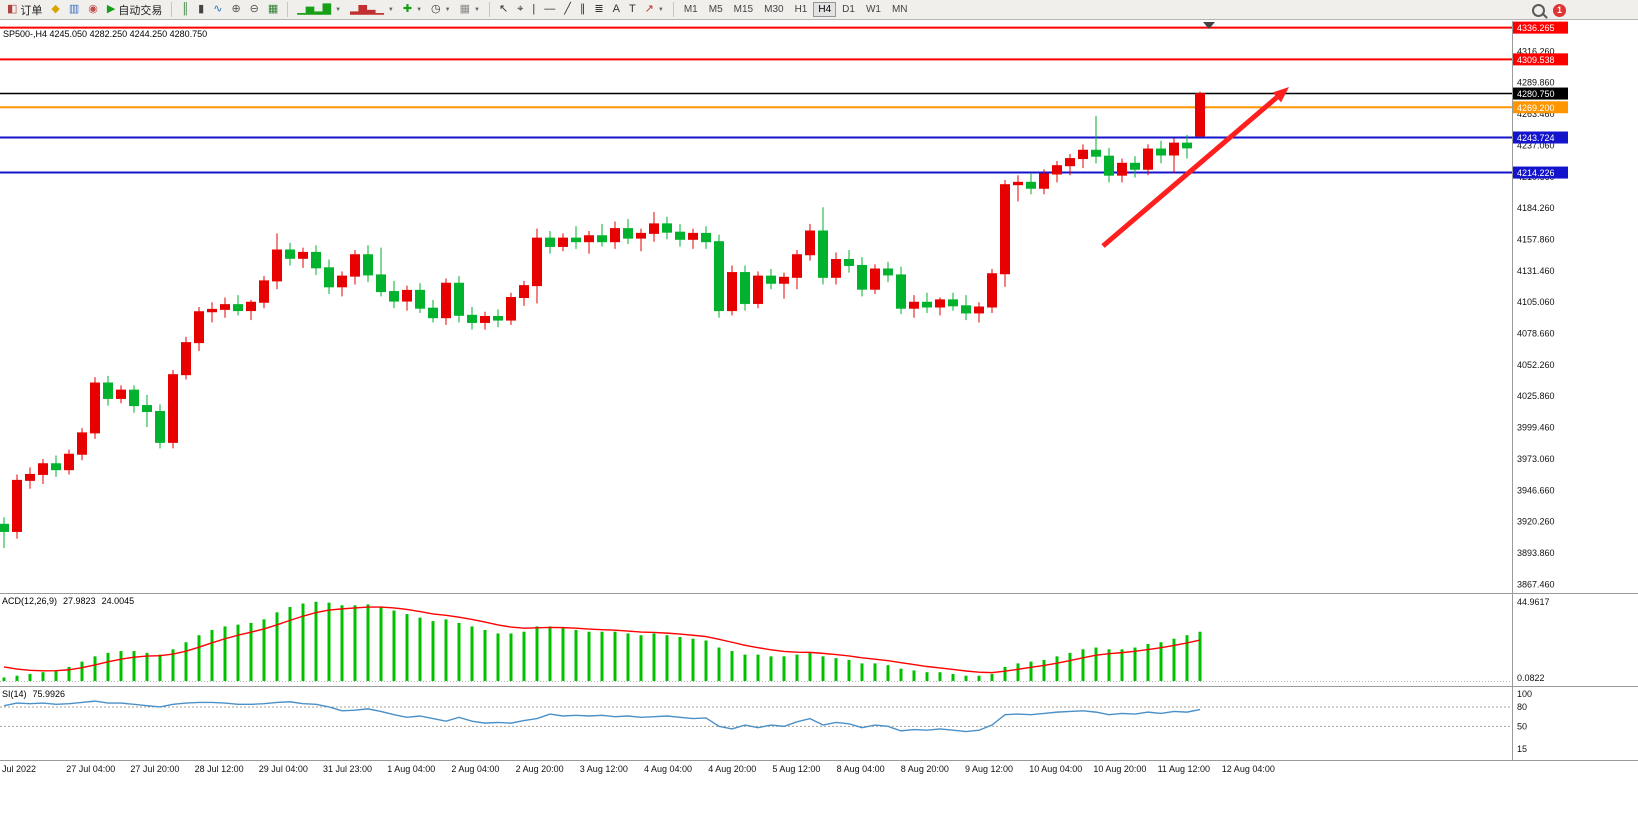 This screenshot has width=1638, height=814. What do you see at coordinates (825, 9) in the screenshot?
I see `timeframe-H4: H4` at bounding box center [825, 9].